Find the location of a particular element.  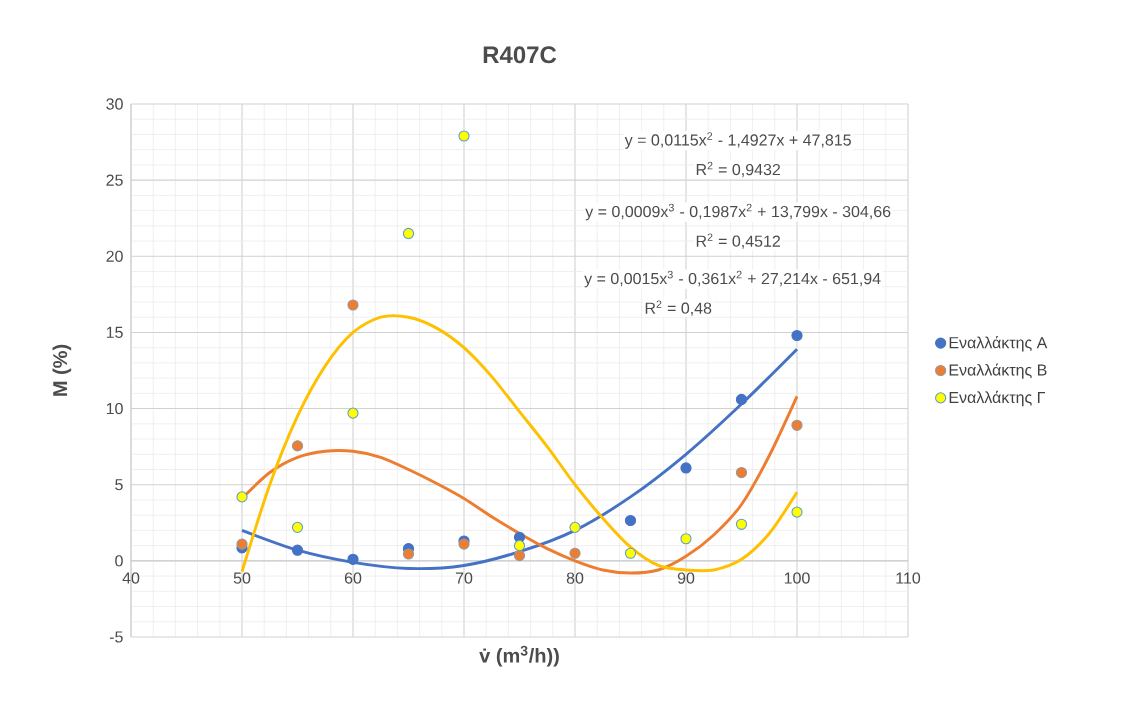

x-tick-label: 110 is located at coordinates (908, 578).